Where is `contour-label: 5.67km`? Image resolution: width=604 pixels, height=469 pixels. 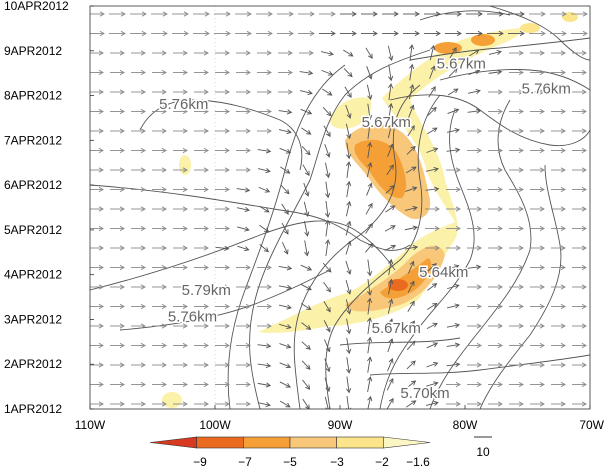
contour-label: 5.67km is located at coordinates (386, 122).